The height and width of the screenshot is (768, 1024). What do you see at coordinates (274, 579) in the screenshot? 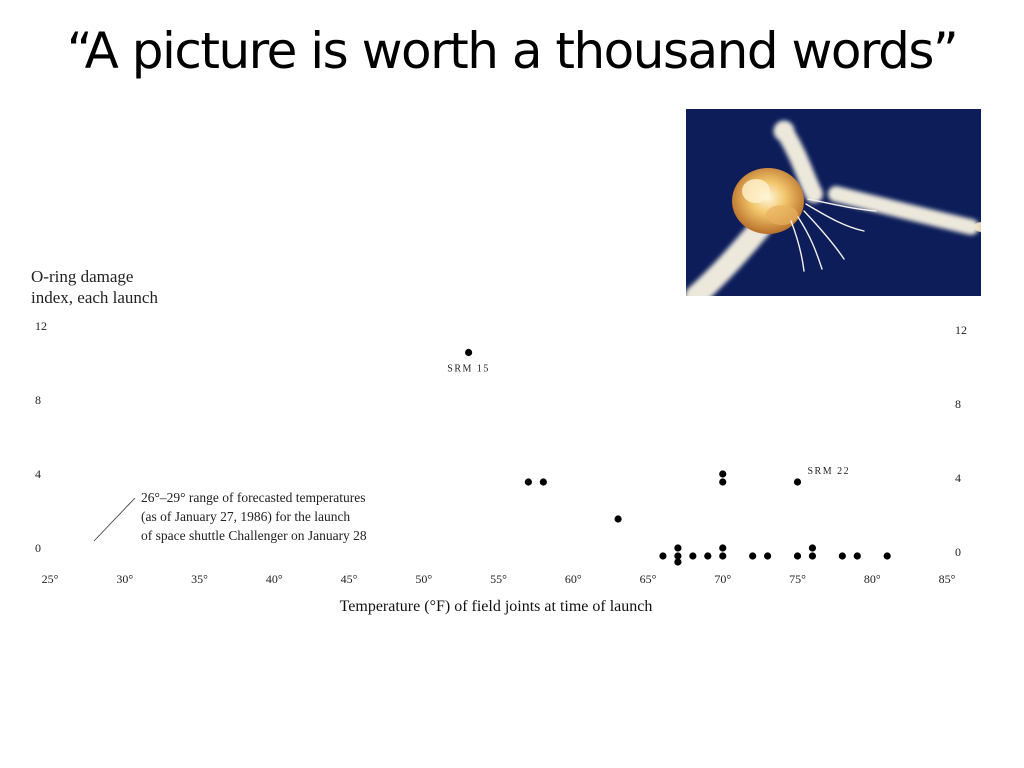
I see `x-tick-label: 40°` at bounding box center [274, 579].